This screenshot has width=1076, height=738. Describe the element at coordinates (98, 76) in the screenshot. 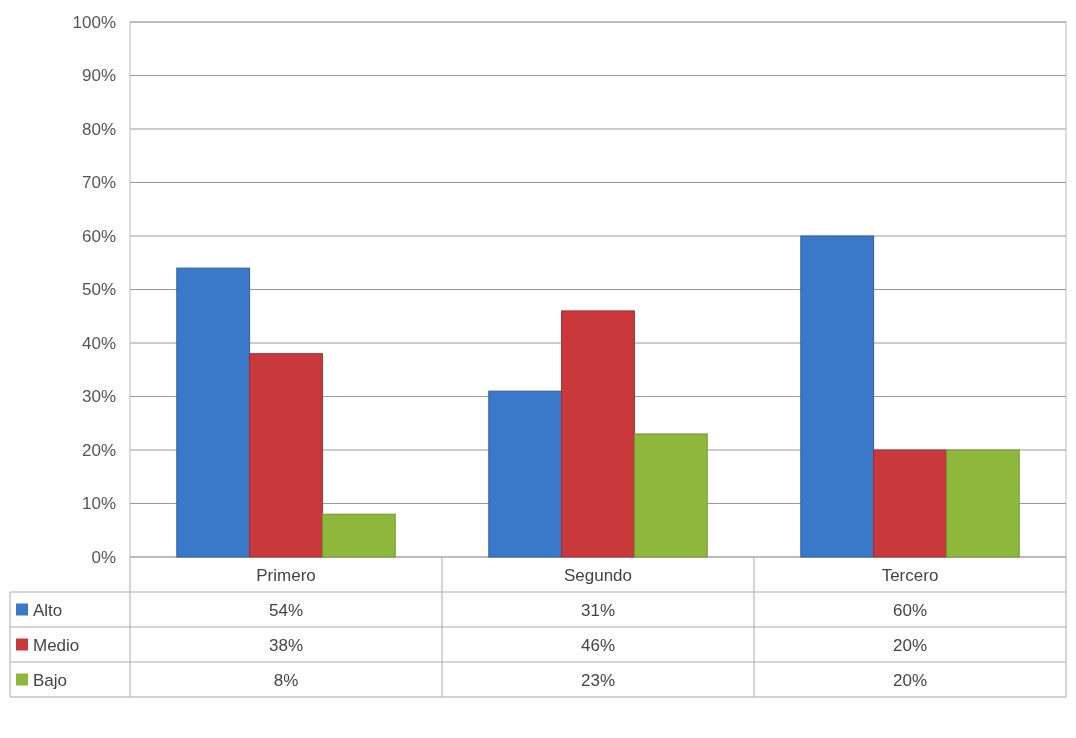

I see `y-tick-label: 90%` at that location.